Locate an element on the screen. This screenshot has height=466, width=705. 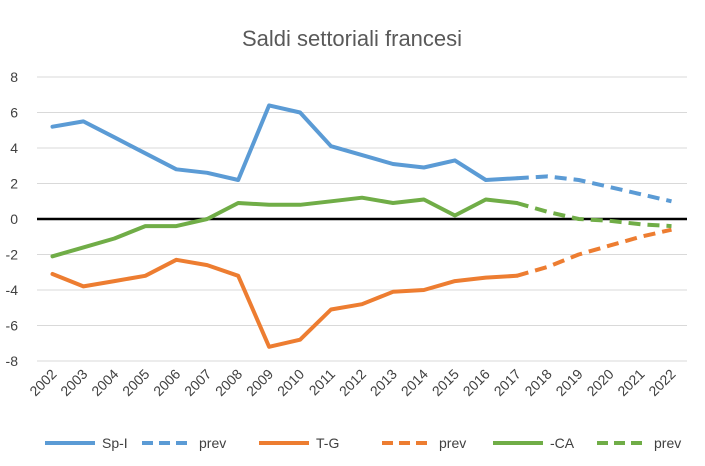
y-tick-label: -4 is located at coordinates (12, 290).